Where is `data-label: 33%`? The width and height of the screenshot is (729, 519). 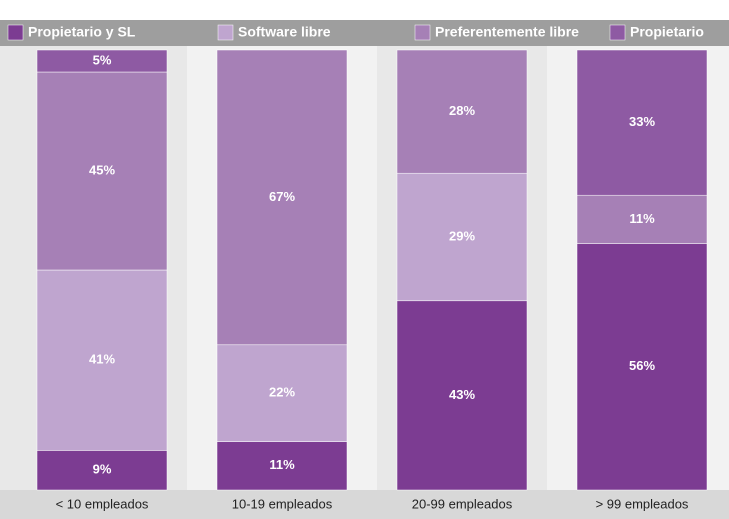 data-label: 33% is located at coordinates (642, 121).